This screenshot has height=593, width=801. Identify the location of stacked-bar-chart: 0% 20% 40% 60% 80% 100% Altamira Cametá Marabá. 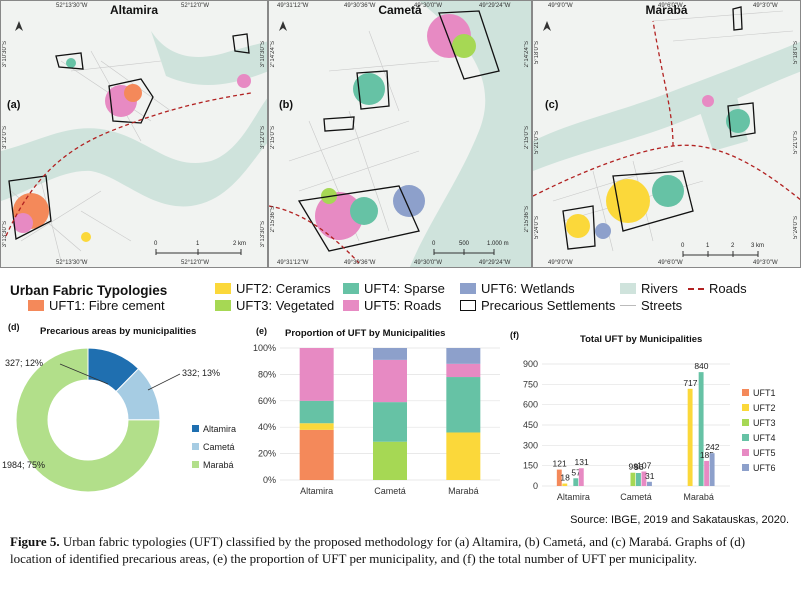
(376, 419).